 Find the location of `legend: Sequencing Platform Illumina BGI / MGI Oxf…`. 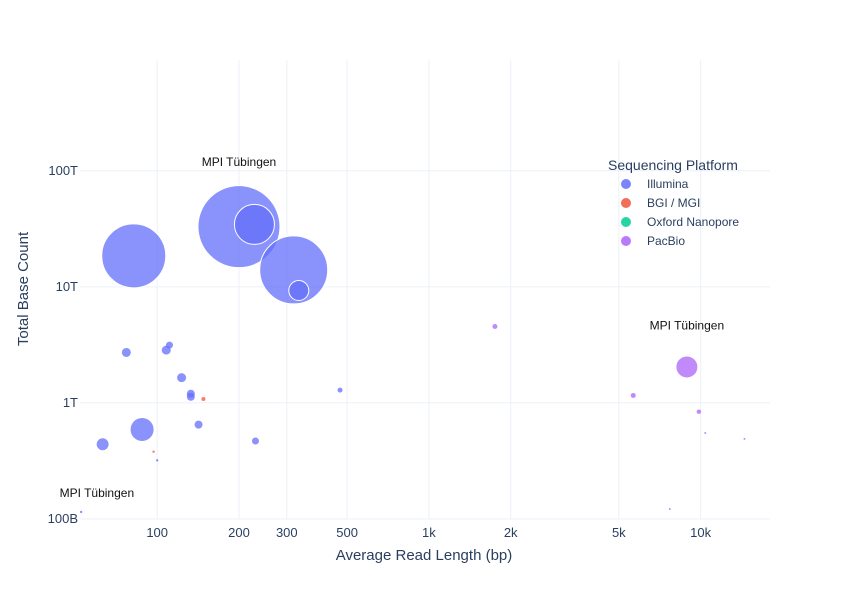

legend: Sequencing Platform Illumina BGI / MGI Oxf… is located at coordinates (673, 202).